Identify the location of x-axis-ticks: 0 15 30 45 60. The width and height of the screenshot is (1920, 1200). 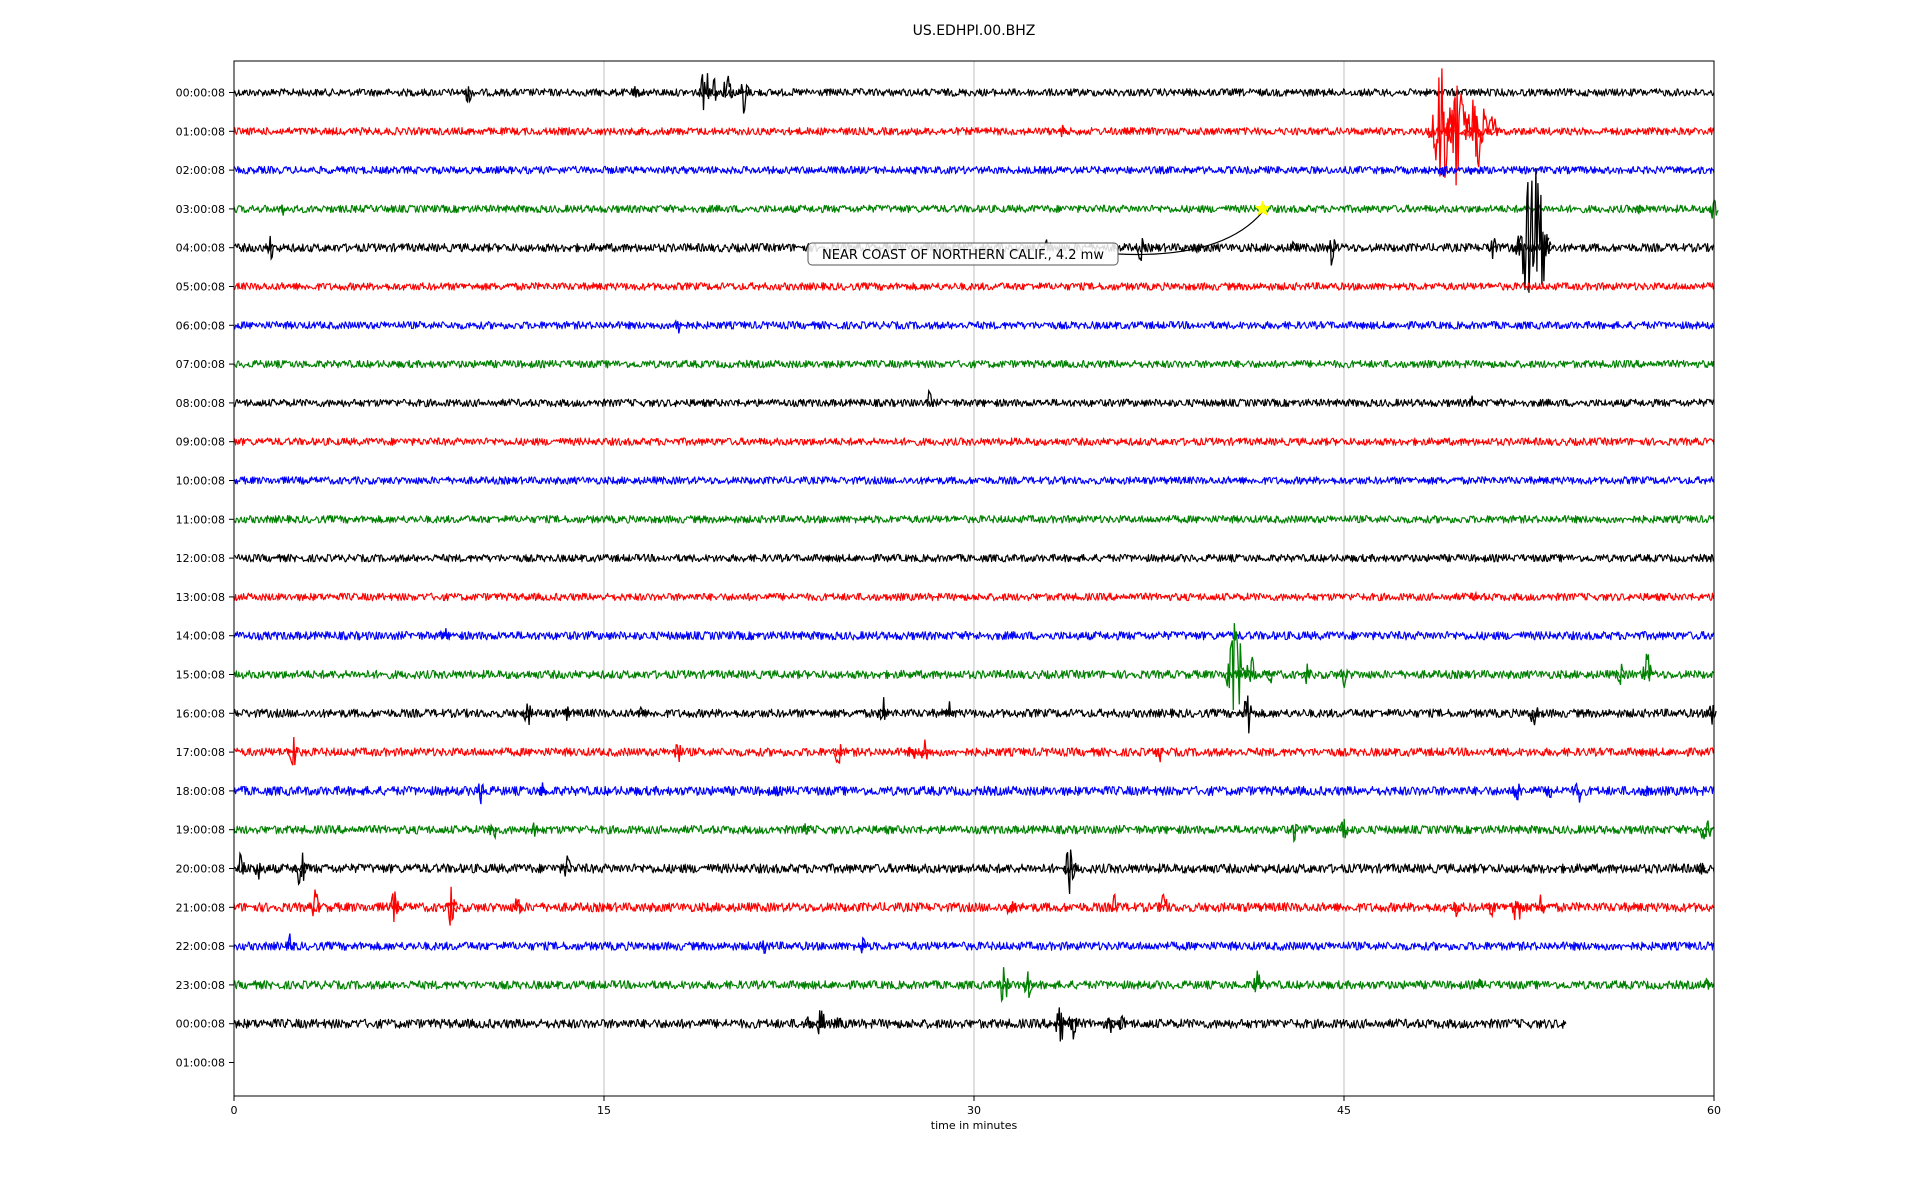
(976, 1106).